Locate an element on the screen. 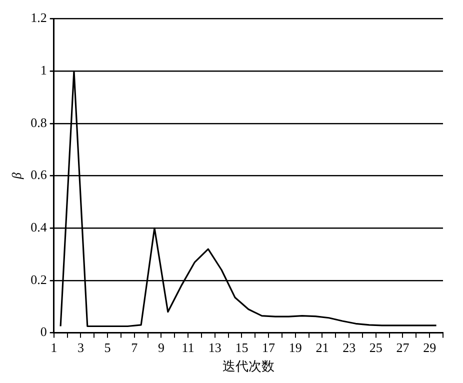 Image resolution: width=463 pixels, height=383 pixels. y-tick-label: 1 is located at coordinates (43, 70).